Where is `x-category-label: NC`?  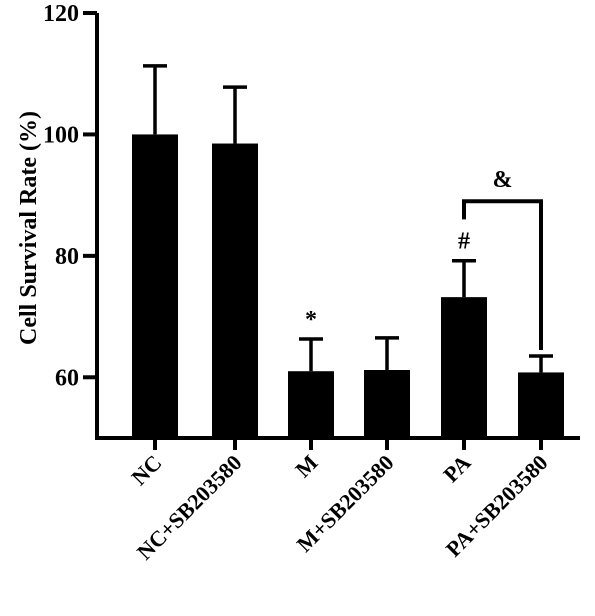 x-category-label: NC is located at coordinates (146, 470).